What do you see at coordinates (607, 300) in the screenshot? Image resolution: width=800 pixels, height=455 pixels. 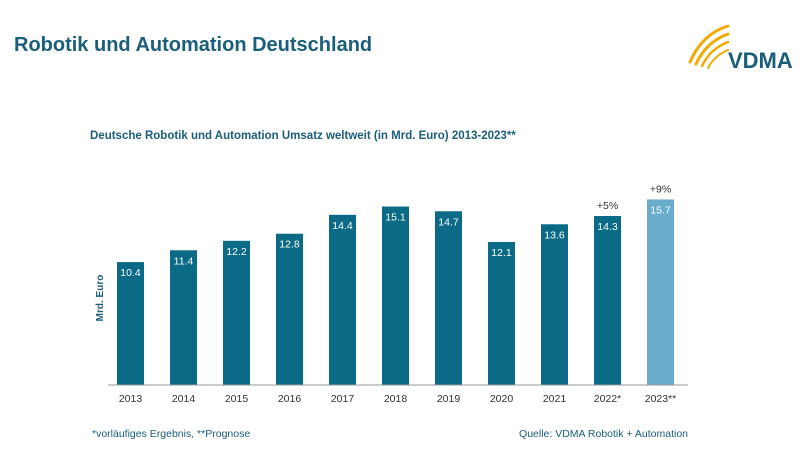 I see `bar-2022` at bounding box center [607, 300].